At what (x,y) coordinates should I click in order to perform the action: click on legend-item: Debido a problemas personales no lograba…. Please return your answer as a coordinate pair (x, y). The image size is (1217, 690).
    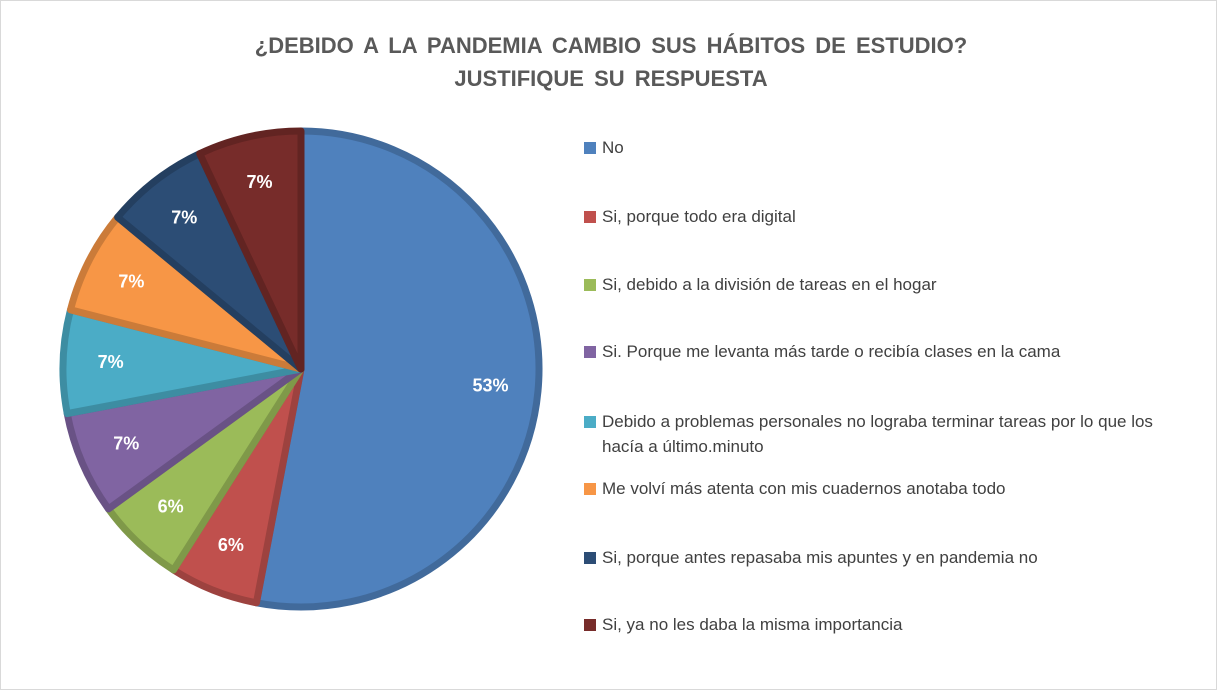
    Looking at the image, I should click on (878, 434).